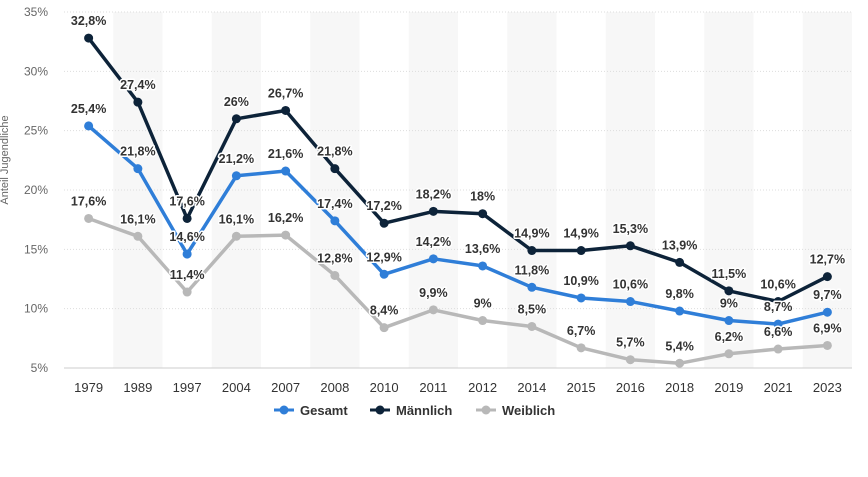 This screenshot has height=477, width=868. What do you see at coordinates (285, 154) in the screenshot?
I see `data-label-gesamt: 21,6%` at bounding box center [285, 154].